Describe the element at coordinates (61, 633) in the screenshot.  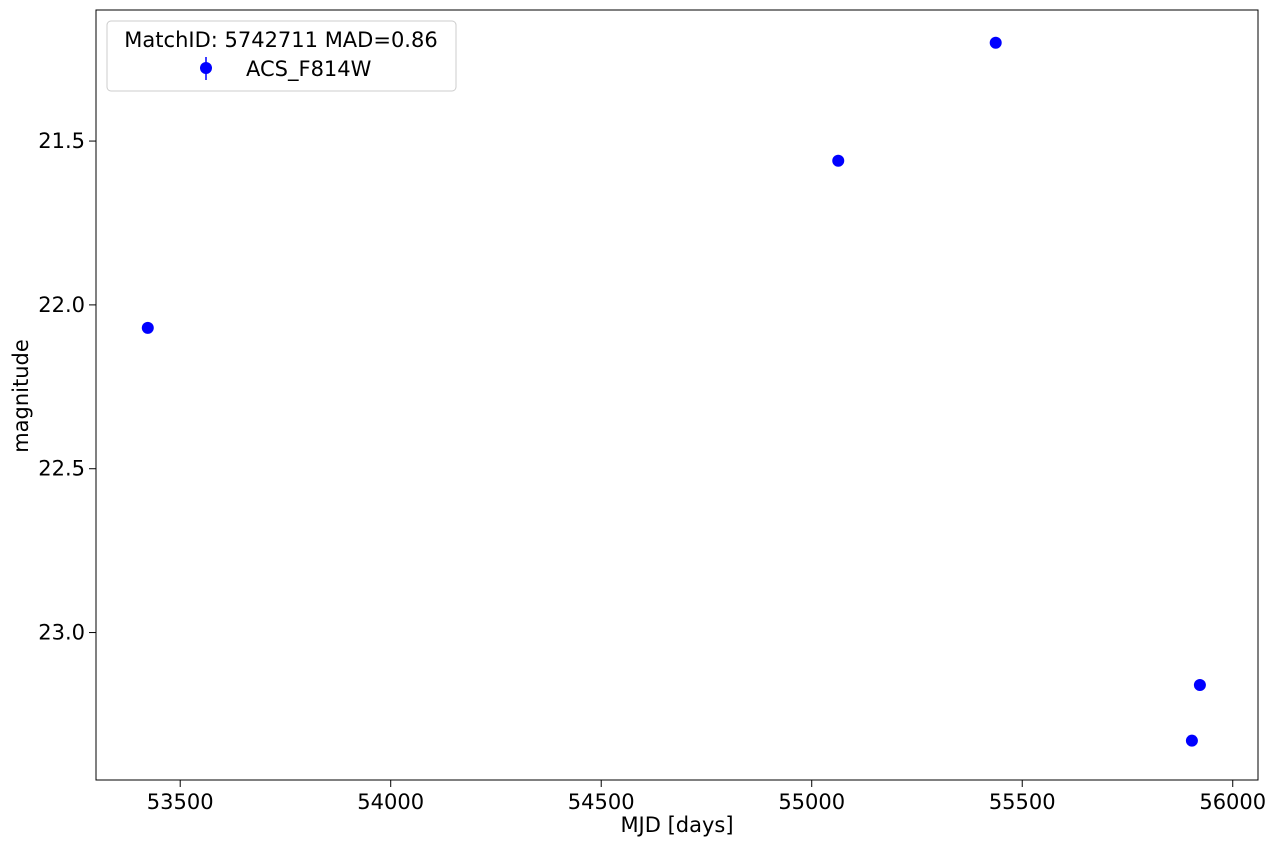
I see `y-tick-label: 23.0` at that location.